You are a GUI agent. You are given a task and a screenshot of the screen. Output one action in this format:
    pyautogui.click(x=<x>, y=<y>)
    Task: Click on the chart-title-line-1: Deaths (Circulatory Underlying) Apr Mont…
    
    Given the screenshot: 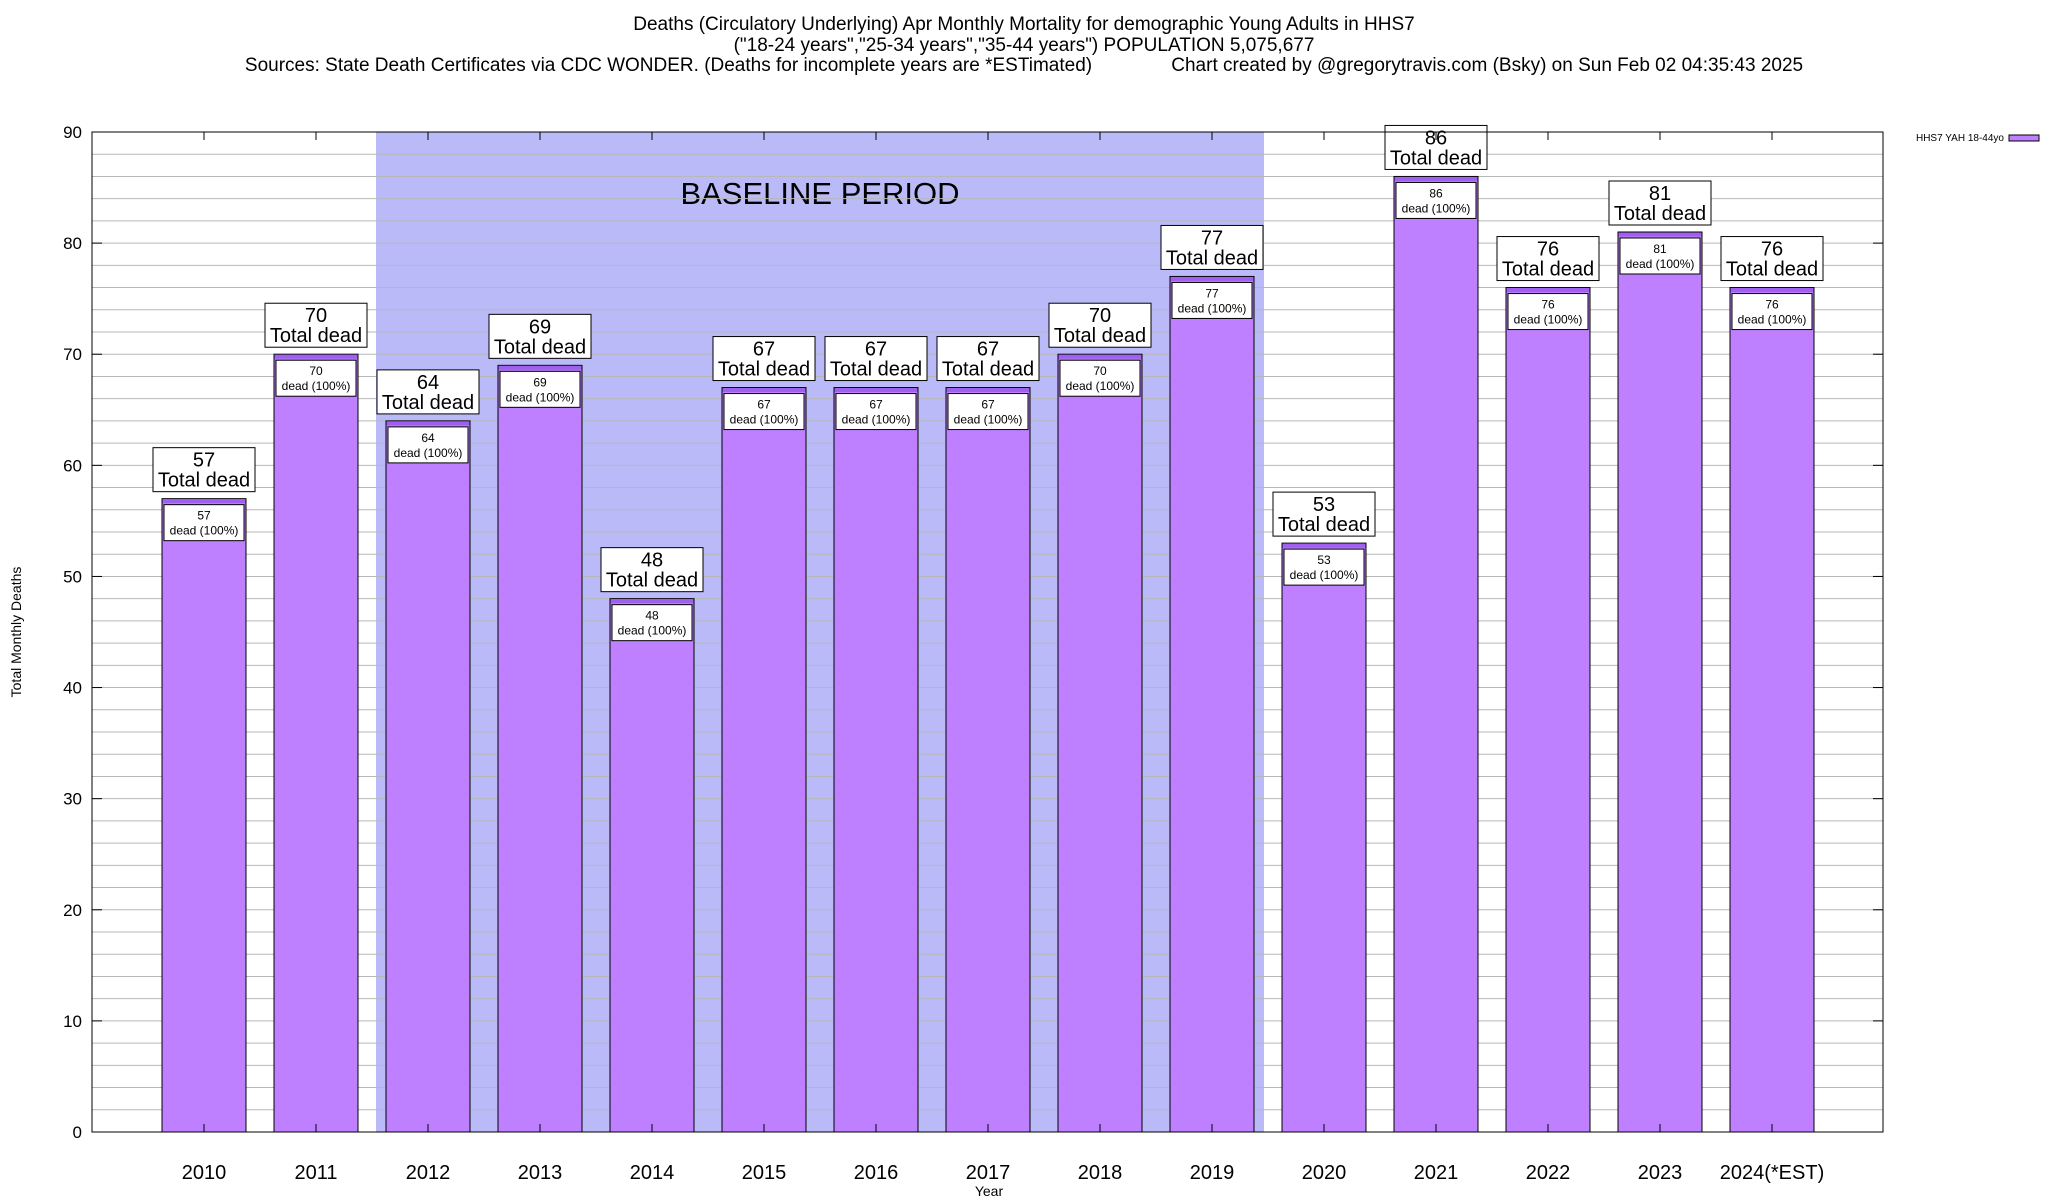 What is the action you would take?
    pyautogui.click(x=1024, y=24)
    